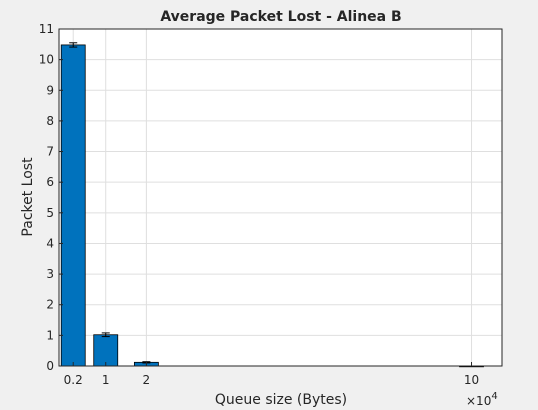 Image resolution: width=538 pixels, height=410 pixels. What do you see at coordinates (50, 90) in the screenshot?
I see `y-tick-label: 9` at bounding box center [50, 90].